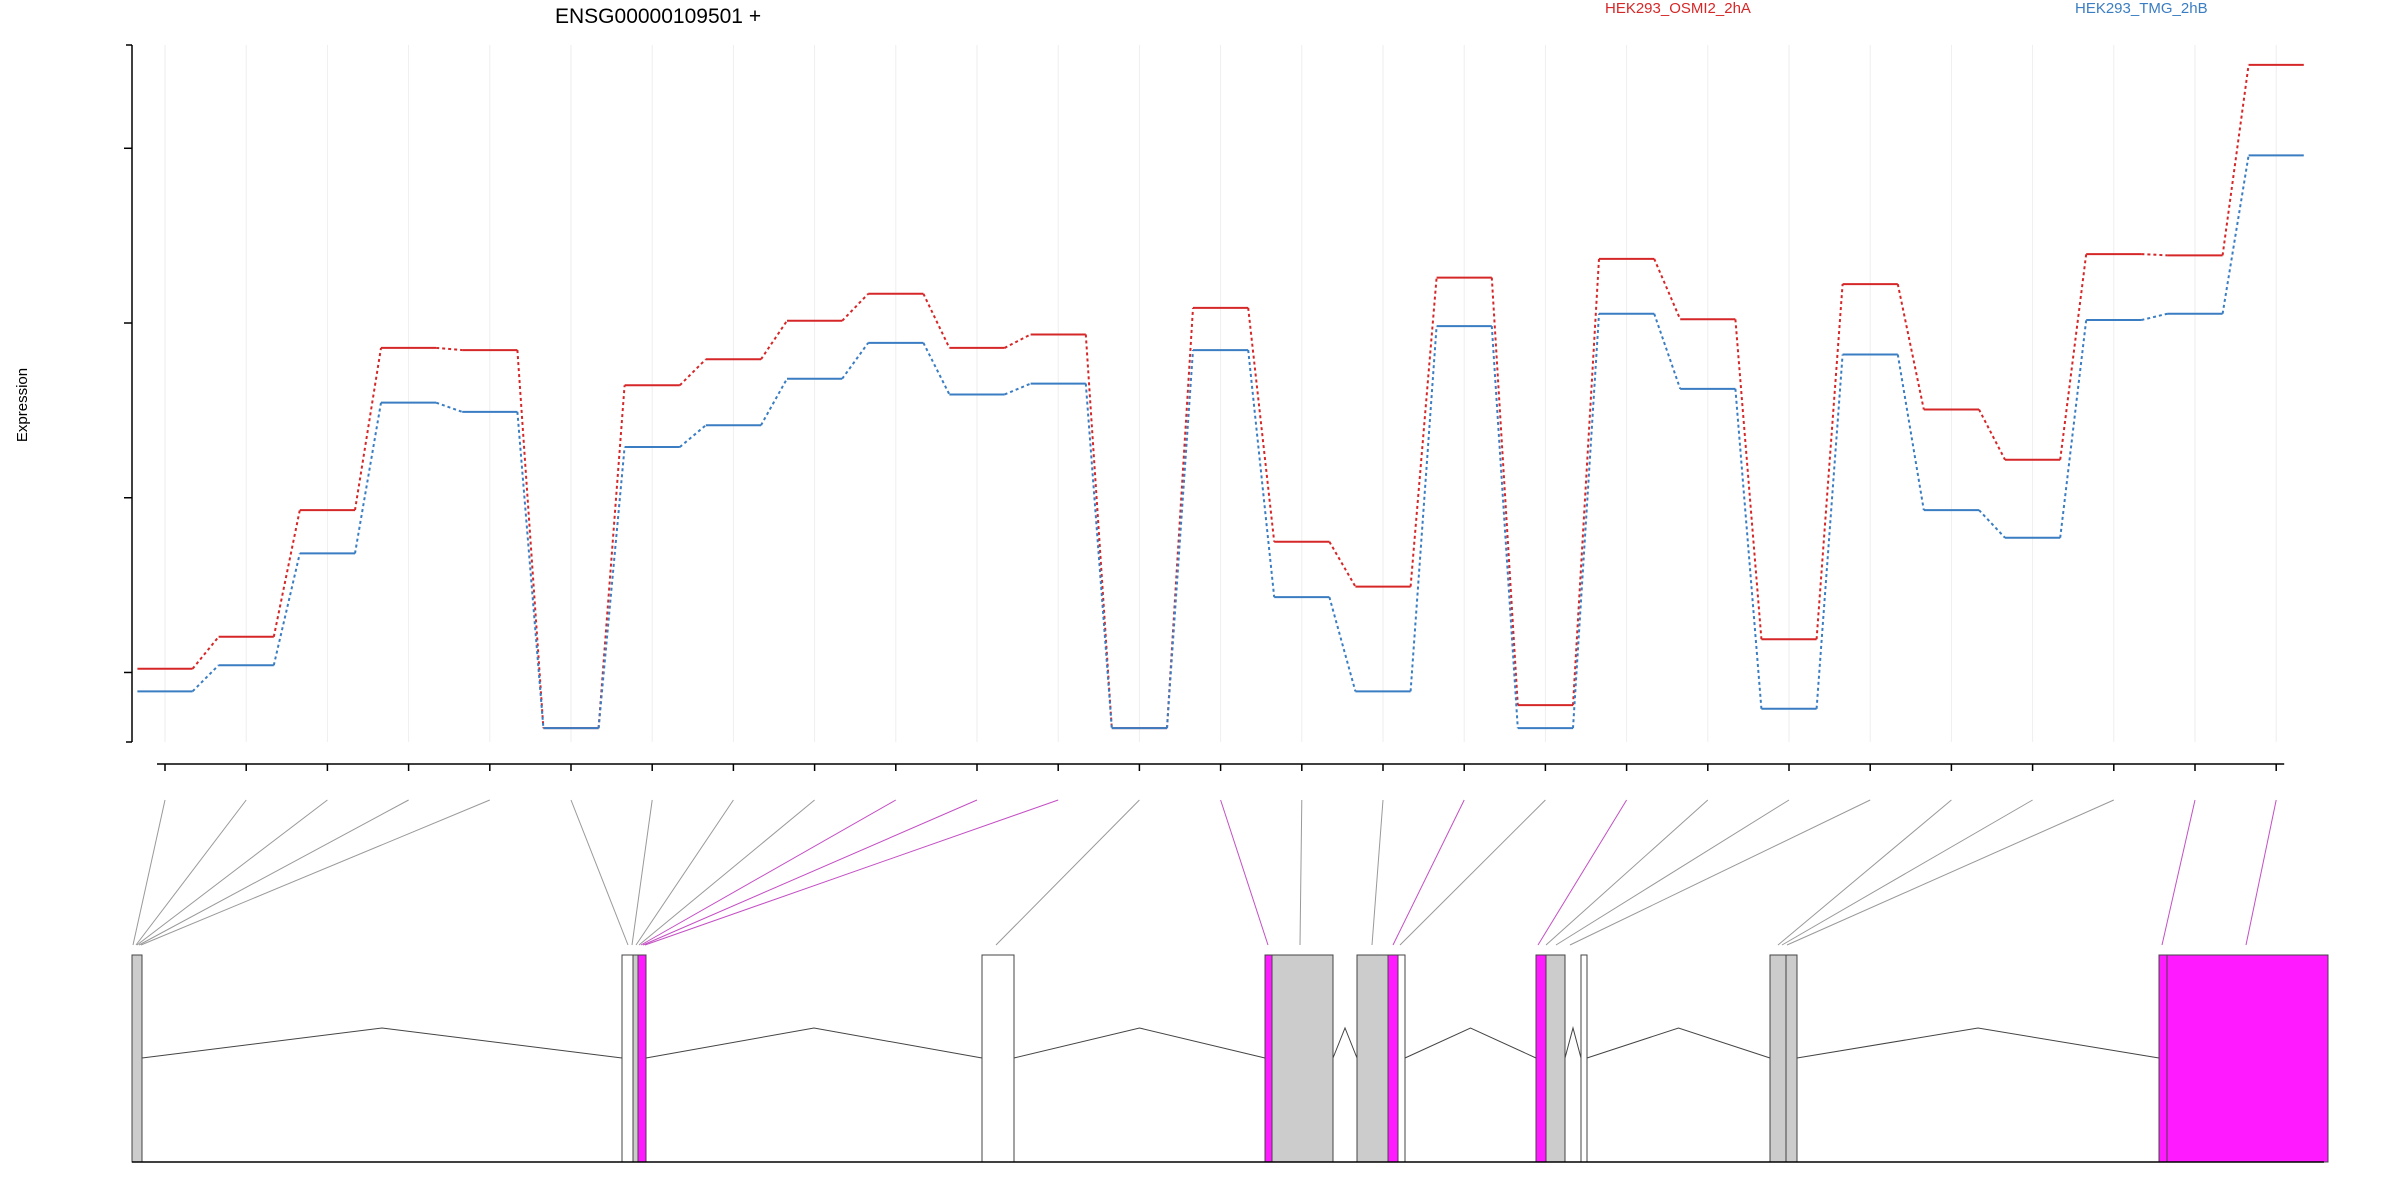 This screenshot has height=1200, width=2400. Describe the element at coordinates (22, 405) in the screenshot. I see `y-axis-label: Expression` at that location.